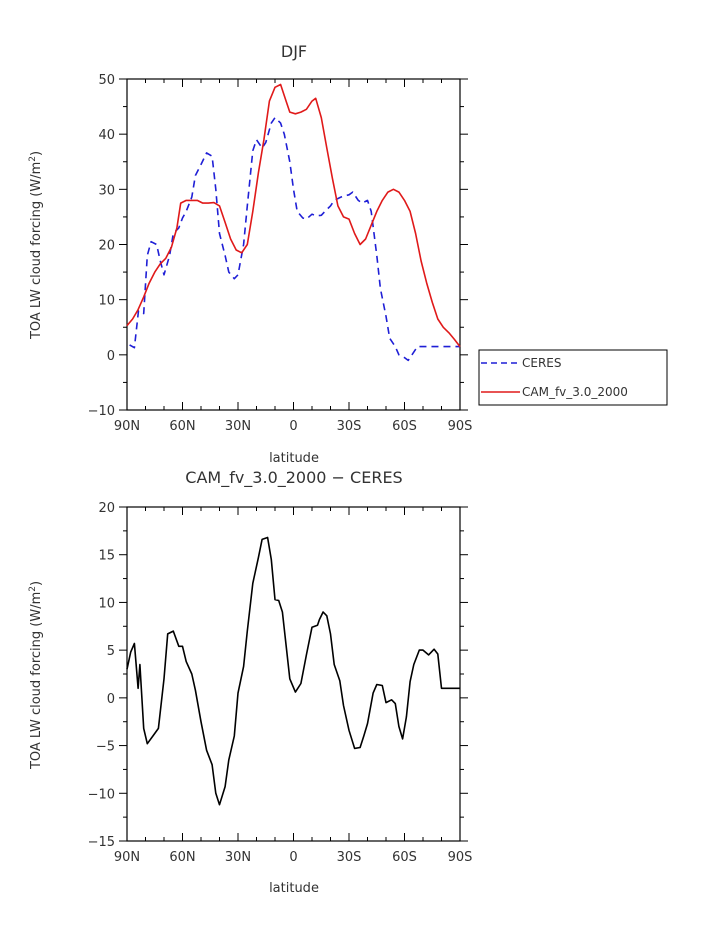 This screenshot has height=940, width=723. Describe the element at coordinates (106, 556) in the screenshot. I see `y-tick-label: 15` at that location.